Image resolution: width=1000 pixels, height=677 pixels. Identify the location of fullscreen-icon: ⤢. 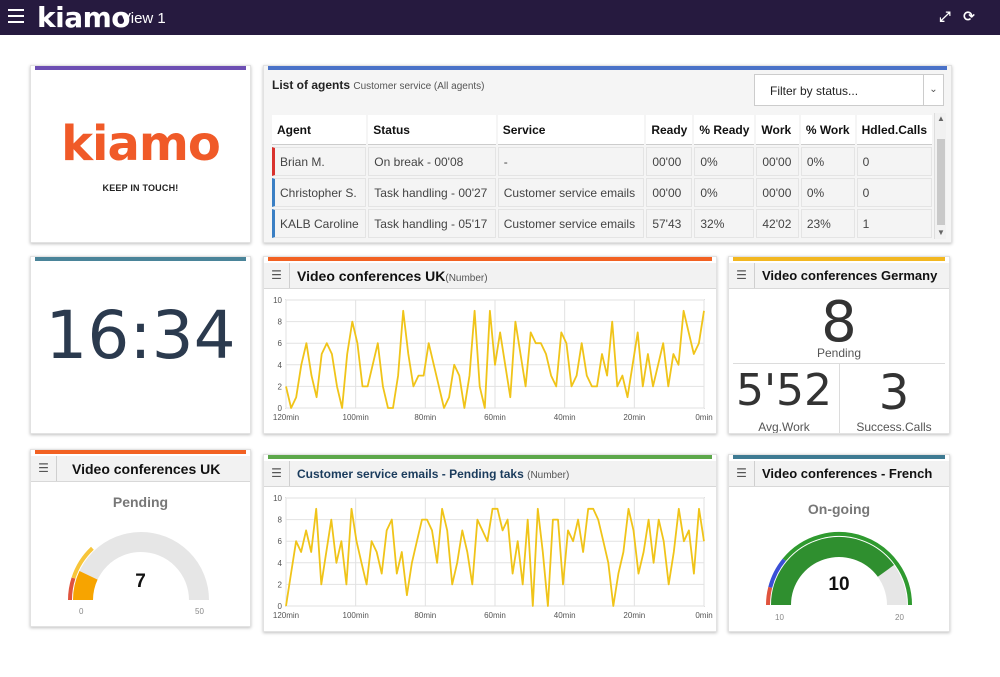
(945, 16).